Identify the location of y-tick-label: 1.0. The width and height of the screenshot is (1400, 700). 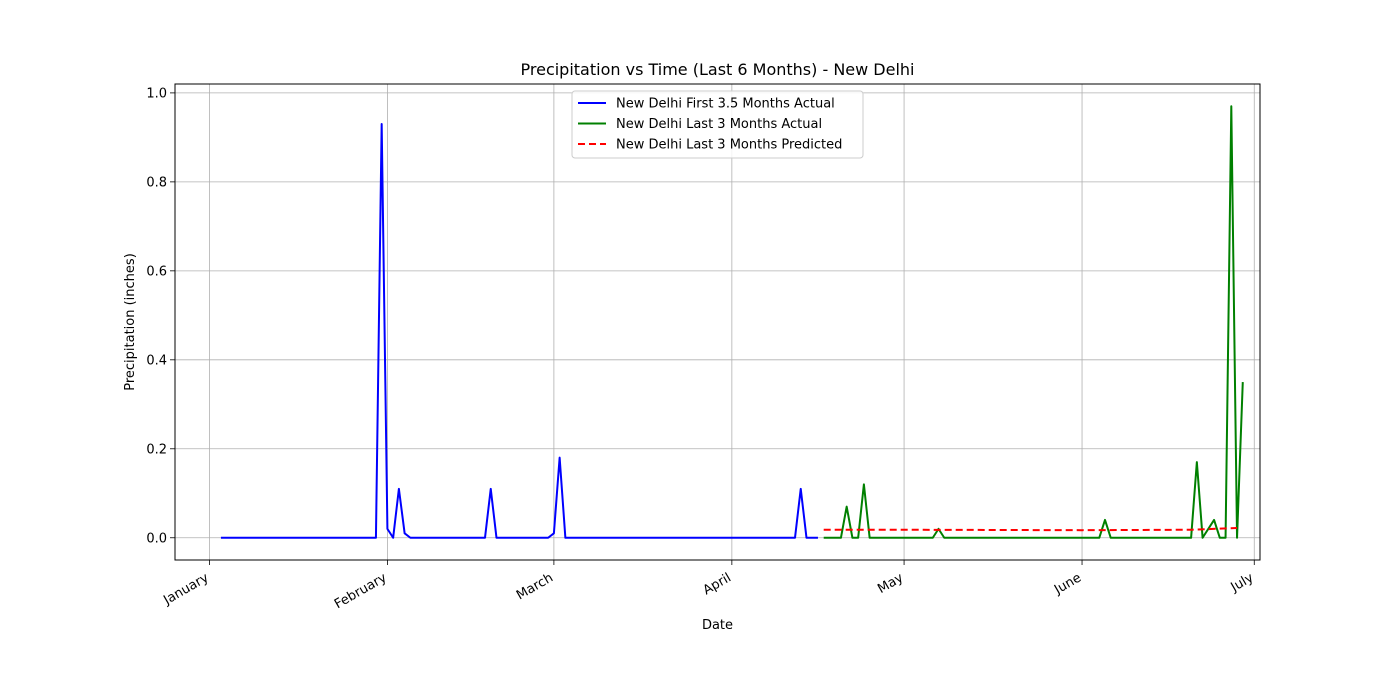
(156, 93).